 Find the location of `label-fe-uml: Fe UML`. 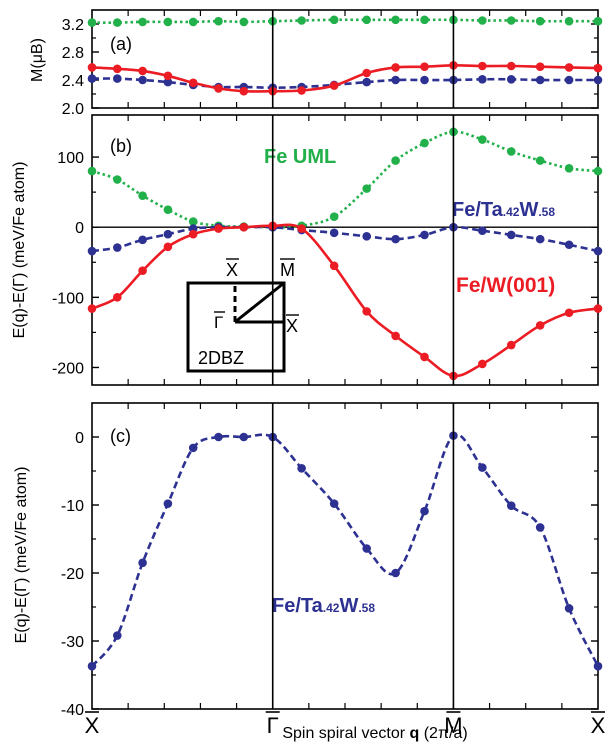

label-fe-uml: Fe UML is located at coordinates (300, 157).